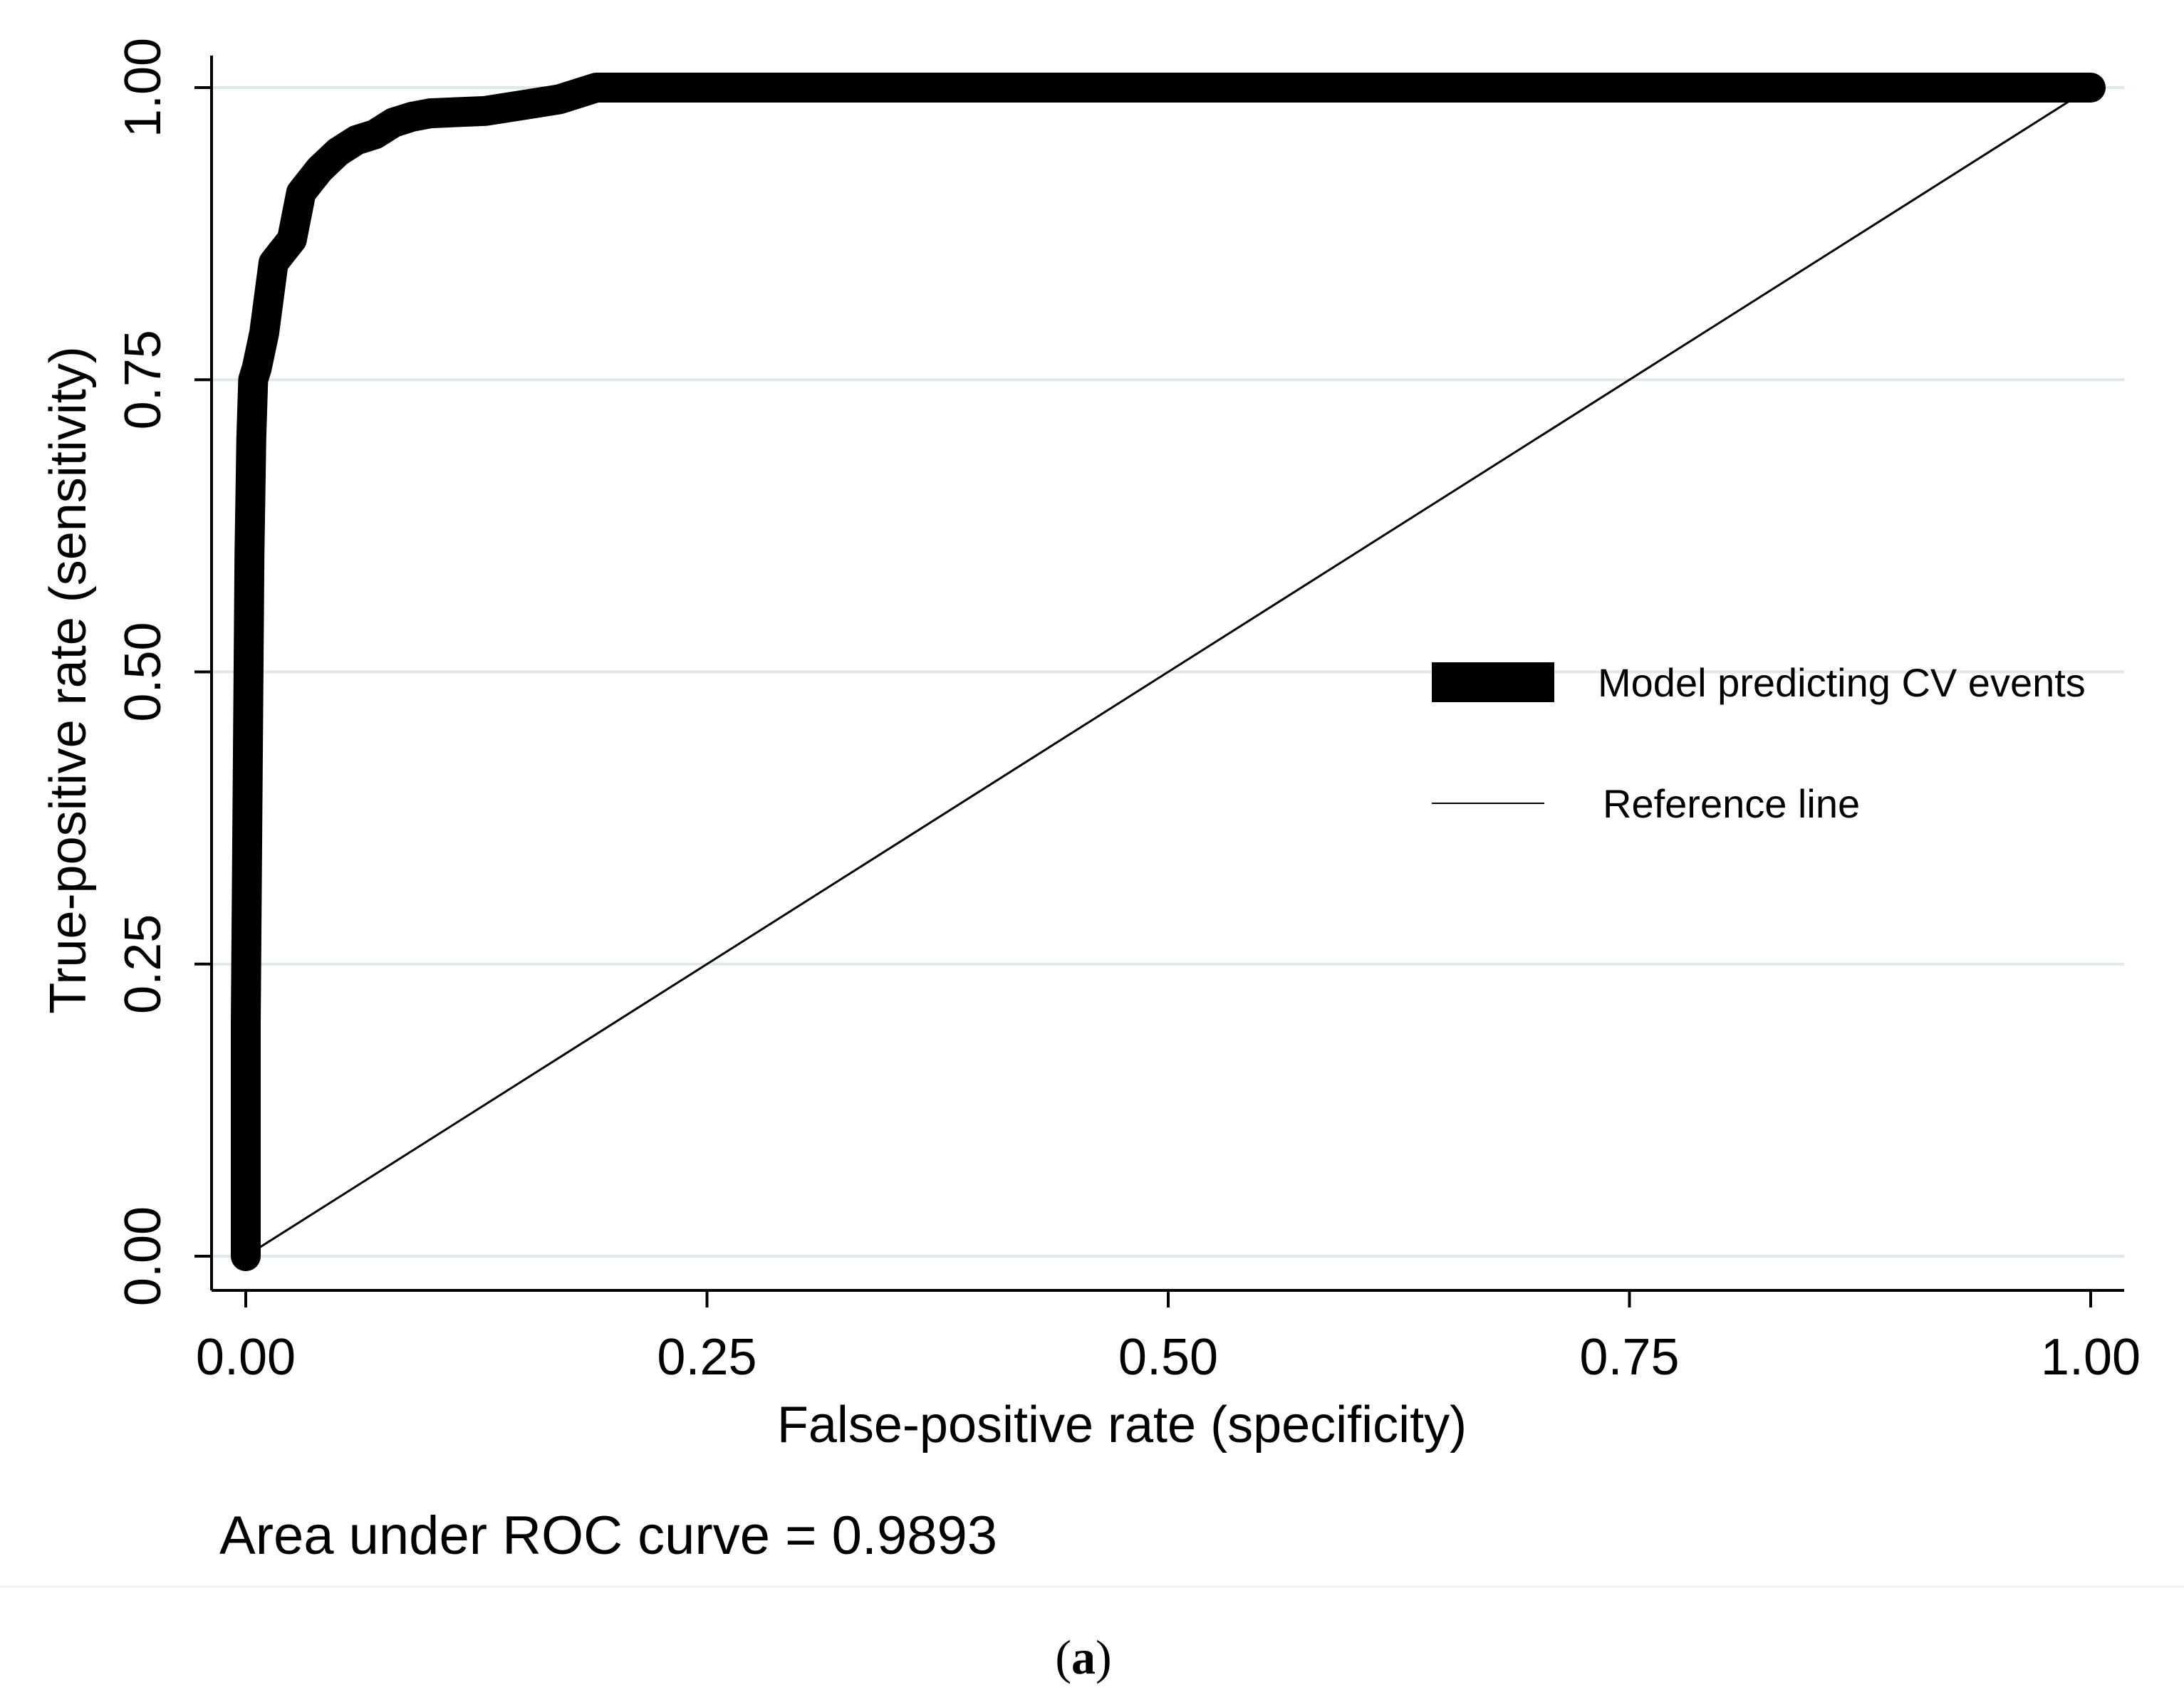 This screenshot has width=2184, height=1702. I want to click on caption-open-paren: (, so click(1063, 1657).